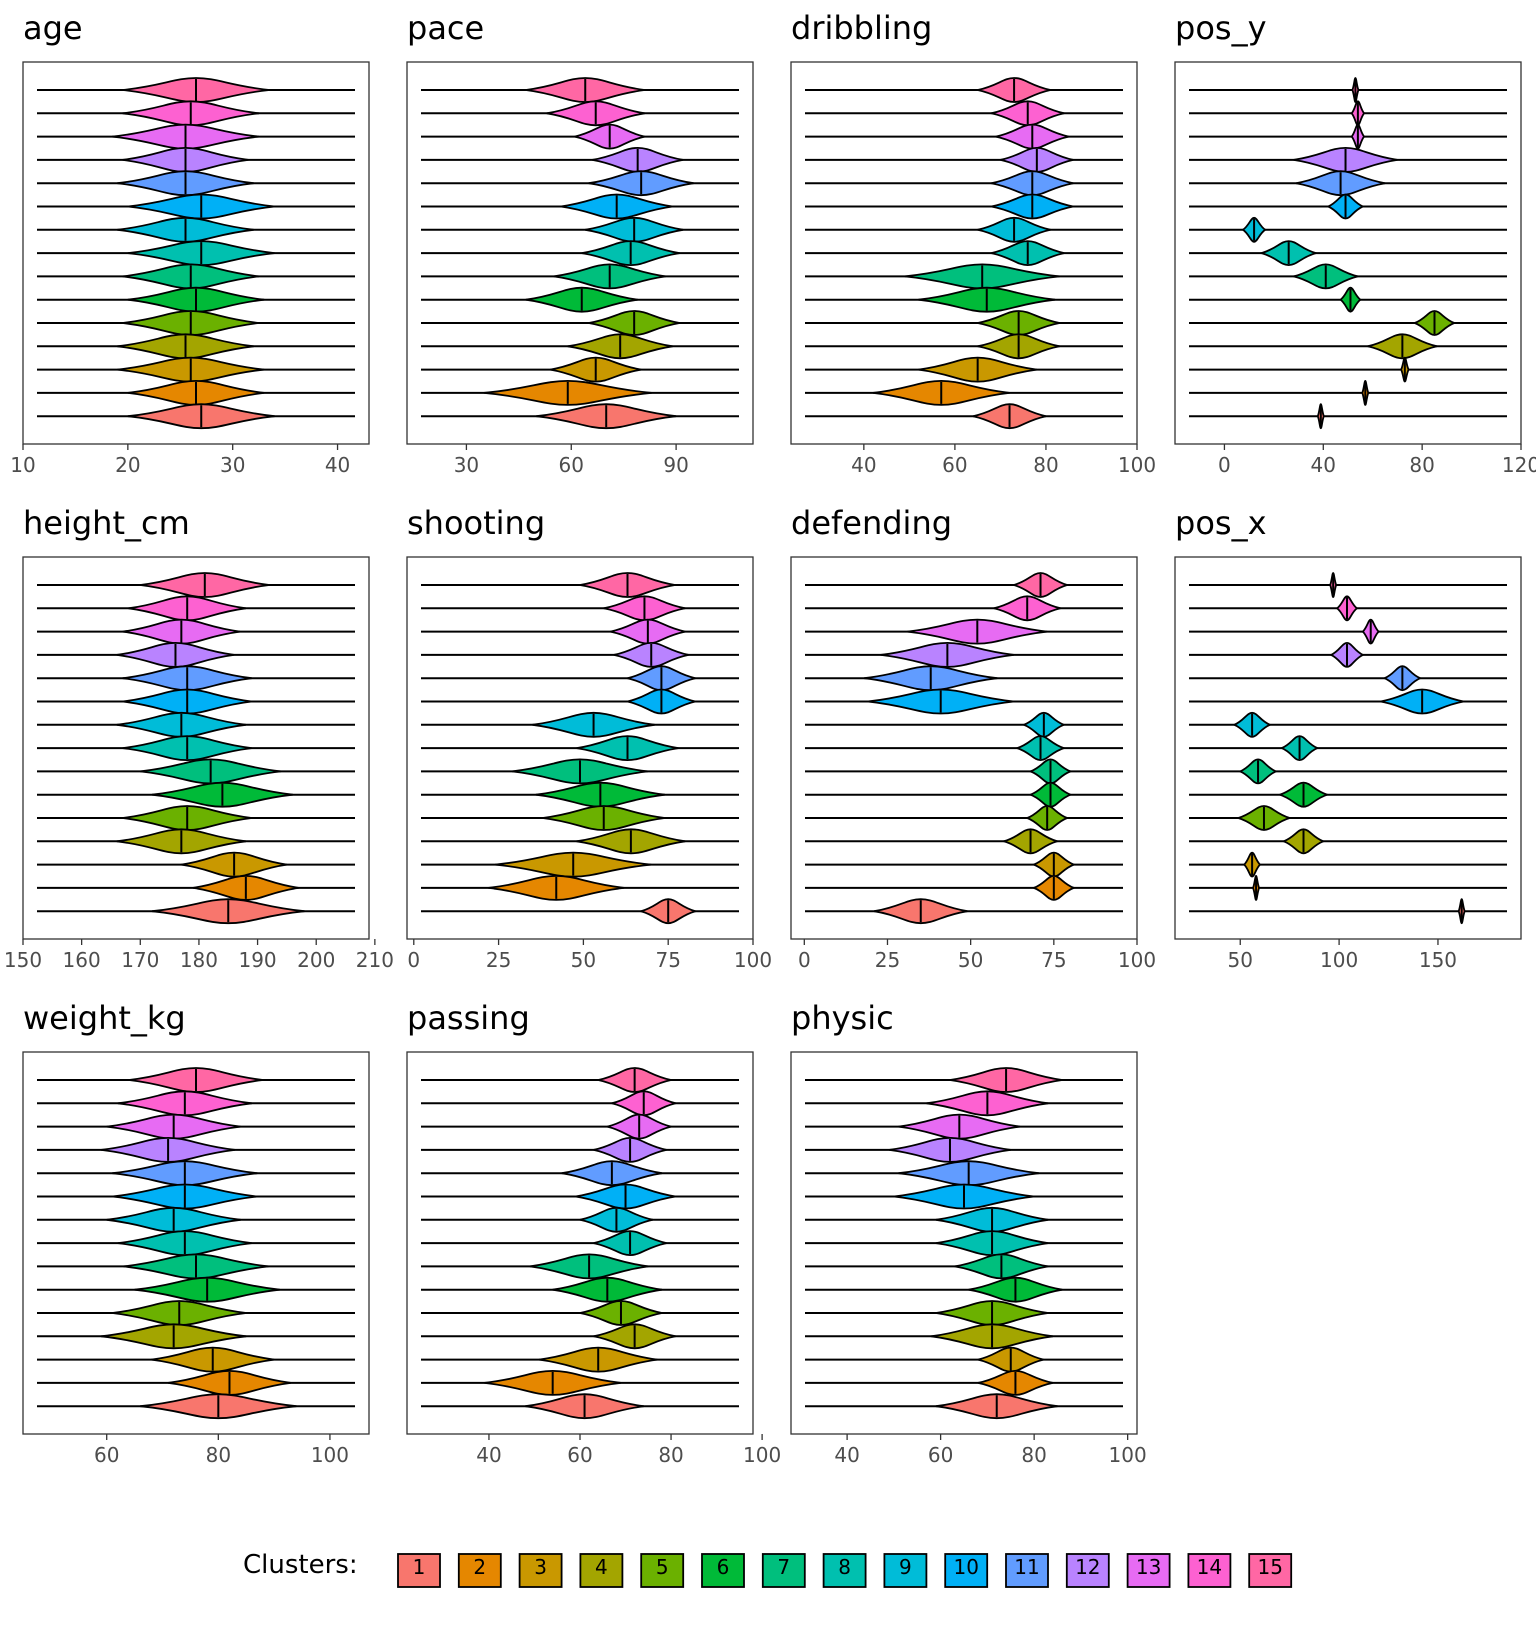  I want to click on panel-title: passing, so click(468, 1018).